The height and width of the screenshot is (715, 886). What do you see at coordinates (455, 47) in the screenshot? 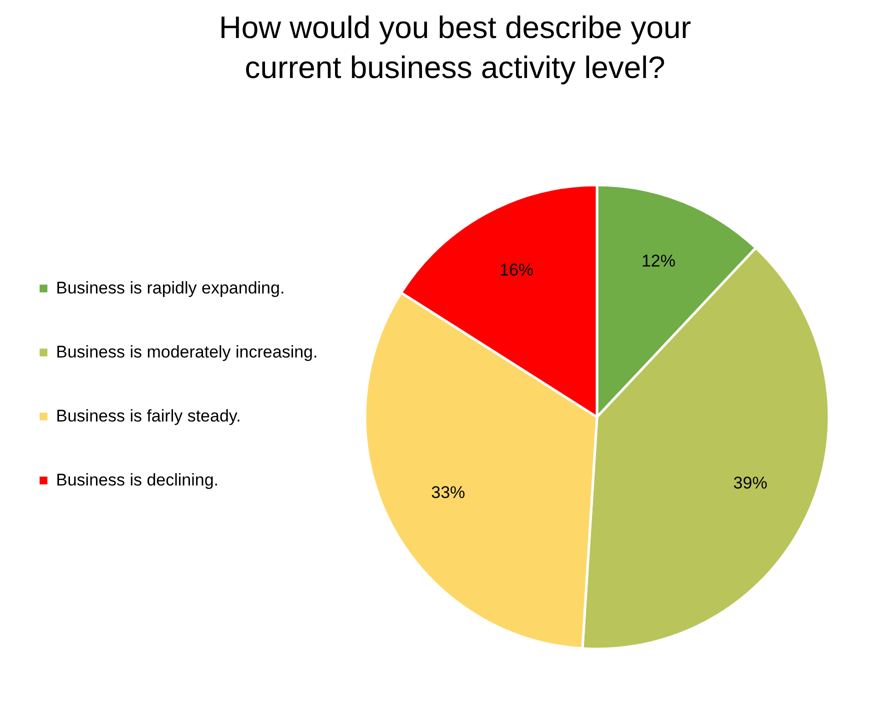
I see `chart-title: How would you best describe your current business activity level?` at bounding box center [455, 47].